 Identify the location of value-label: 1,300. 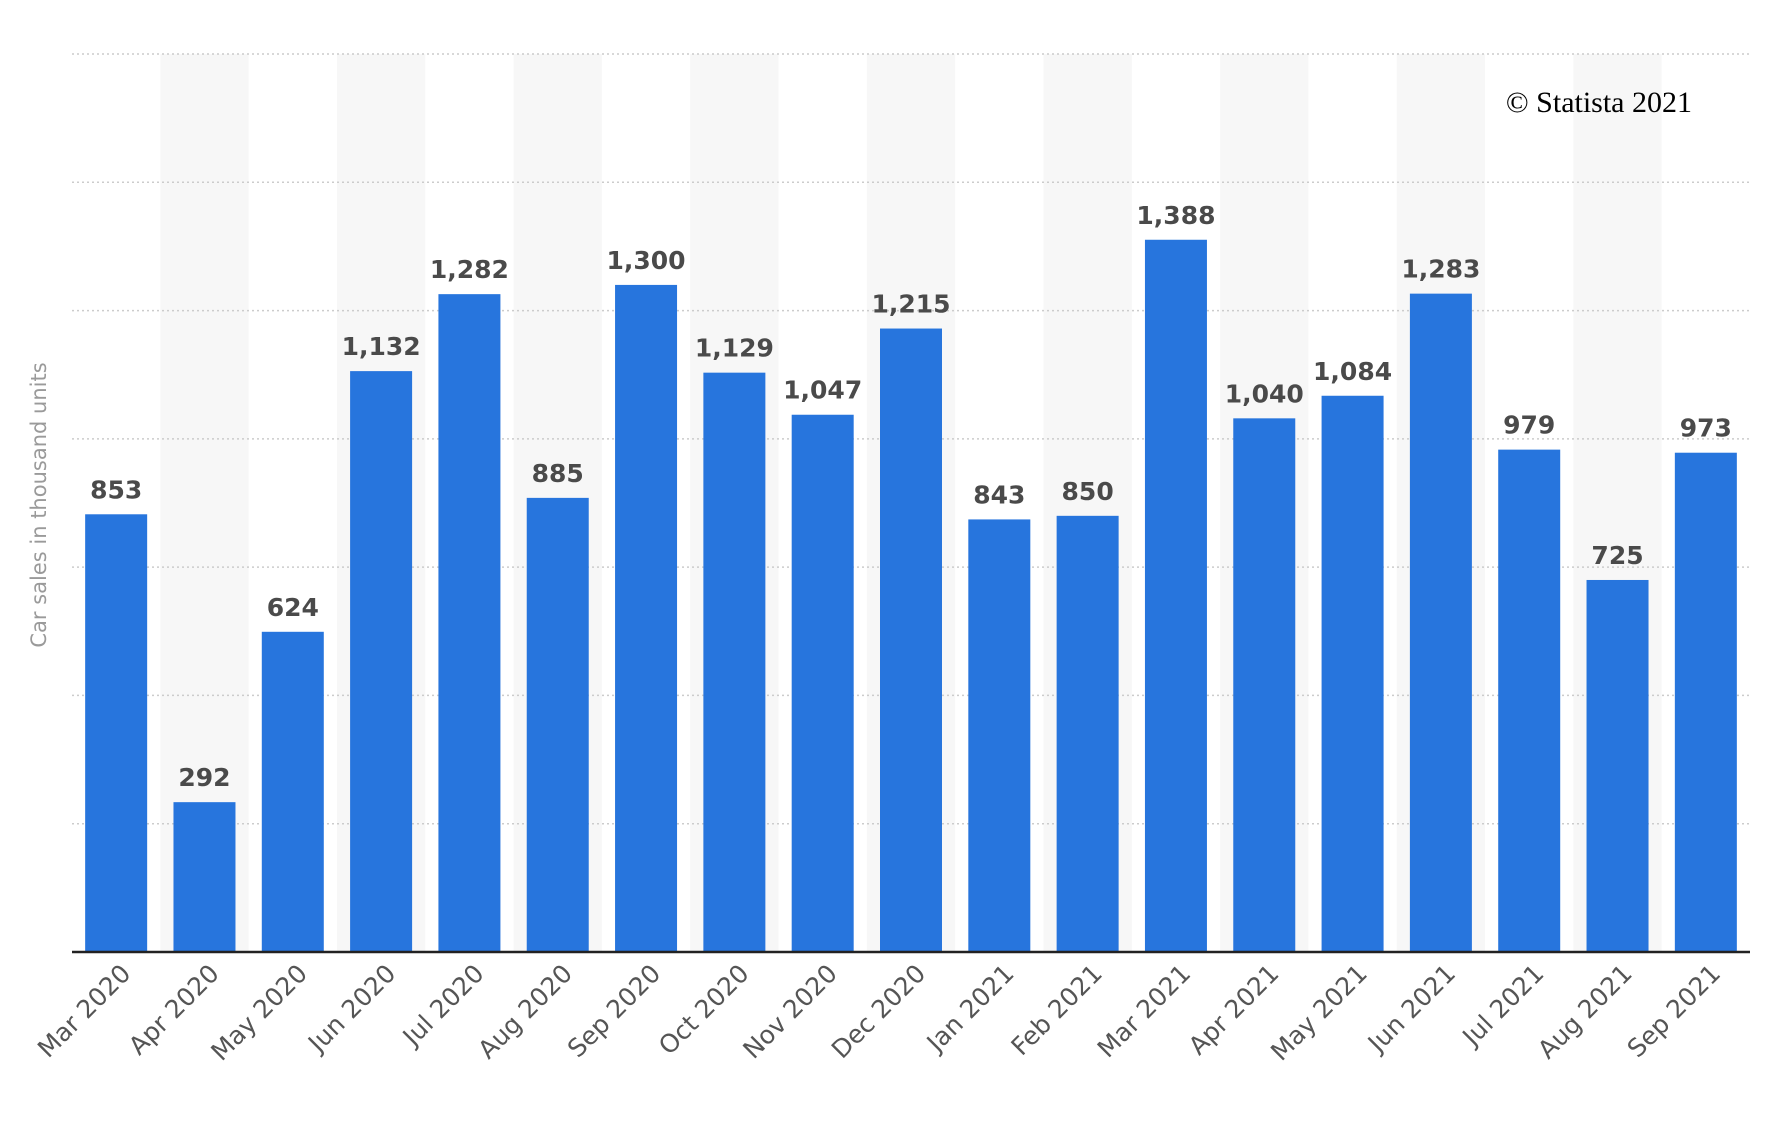
(646, 260).